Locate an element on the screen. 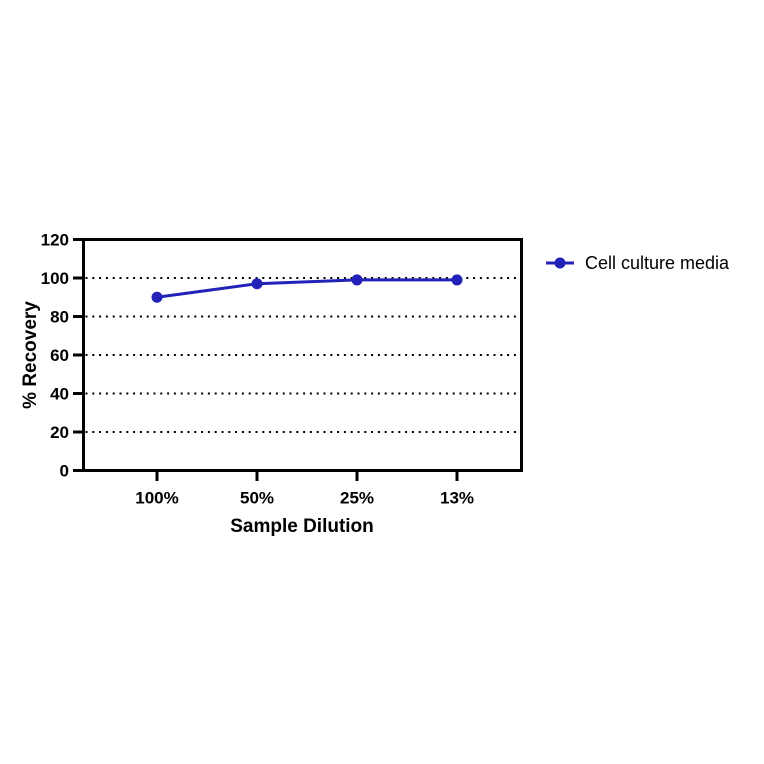  series-line is located at coordinates (307, 288).